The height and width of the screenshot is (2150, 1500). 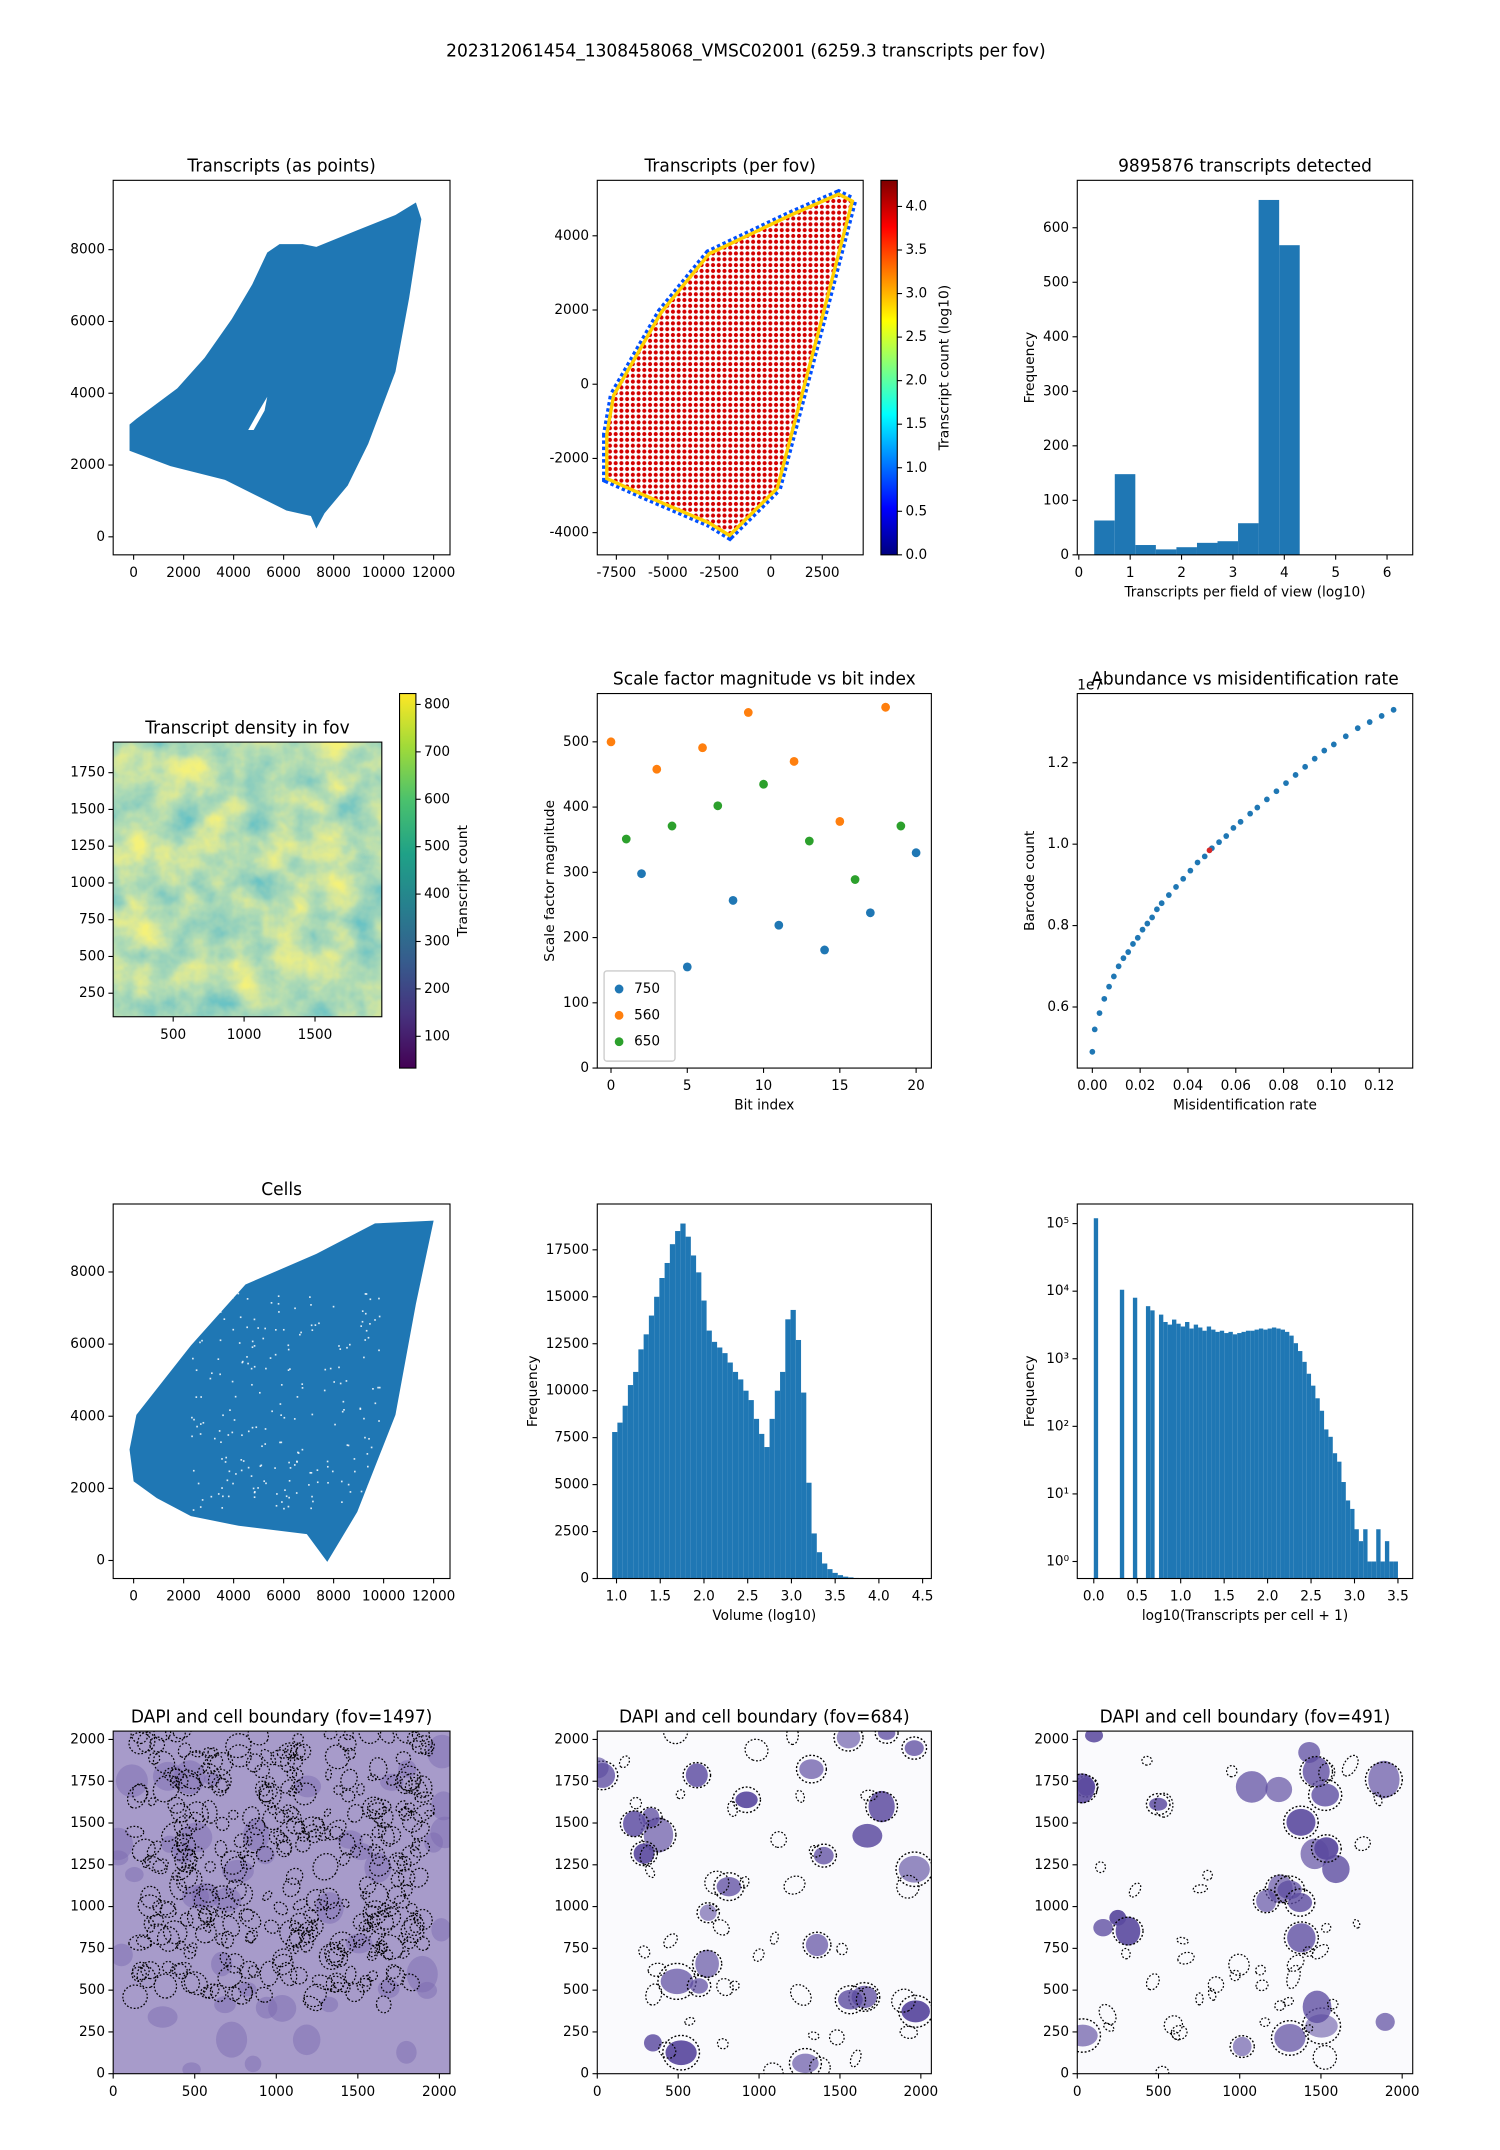 I want to click on y-tick-label: -4000, so click(x=569, y=533).